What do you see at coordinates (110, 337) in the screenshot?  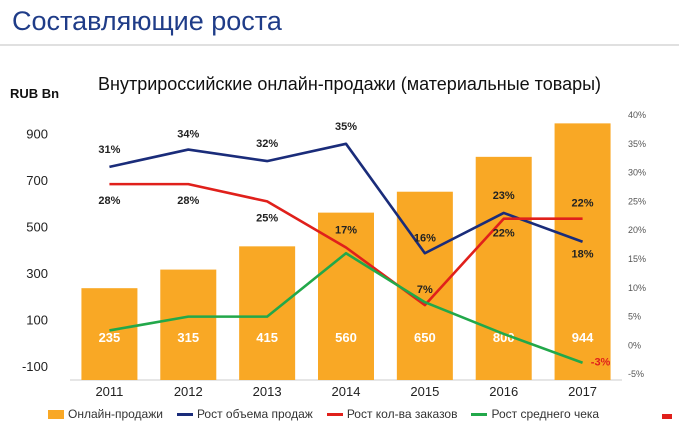 I see `bar-data-label: 235` at bounding box center [110, 337].